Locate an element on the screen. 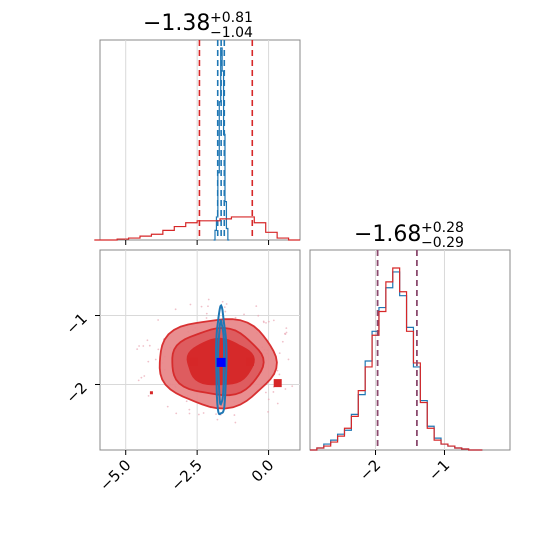 This screenshot has height=550, width=550. title-value: −1.38 is located at coordinates (176, 23).